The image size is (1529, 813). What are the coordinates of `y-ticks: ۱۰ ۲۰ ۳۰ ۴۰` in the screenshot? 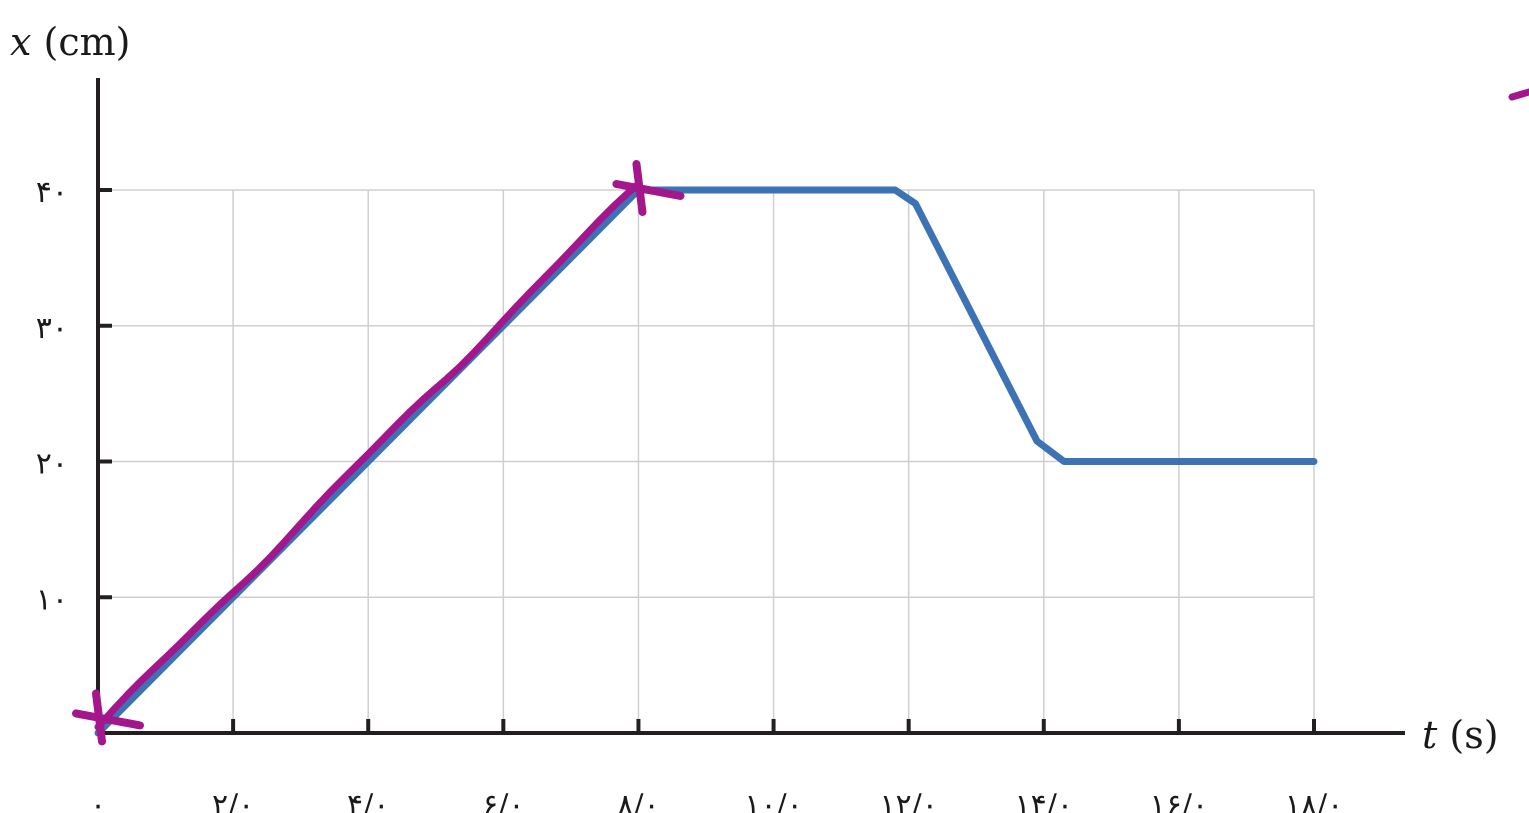 It's located at (74, 396).